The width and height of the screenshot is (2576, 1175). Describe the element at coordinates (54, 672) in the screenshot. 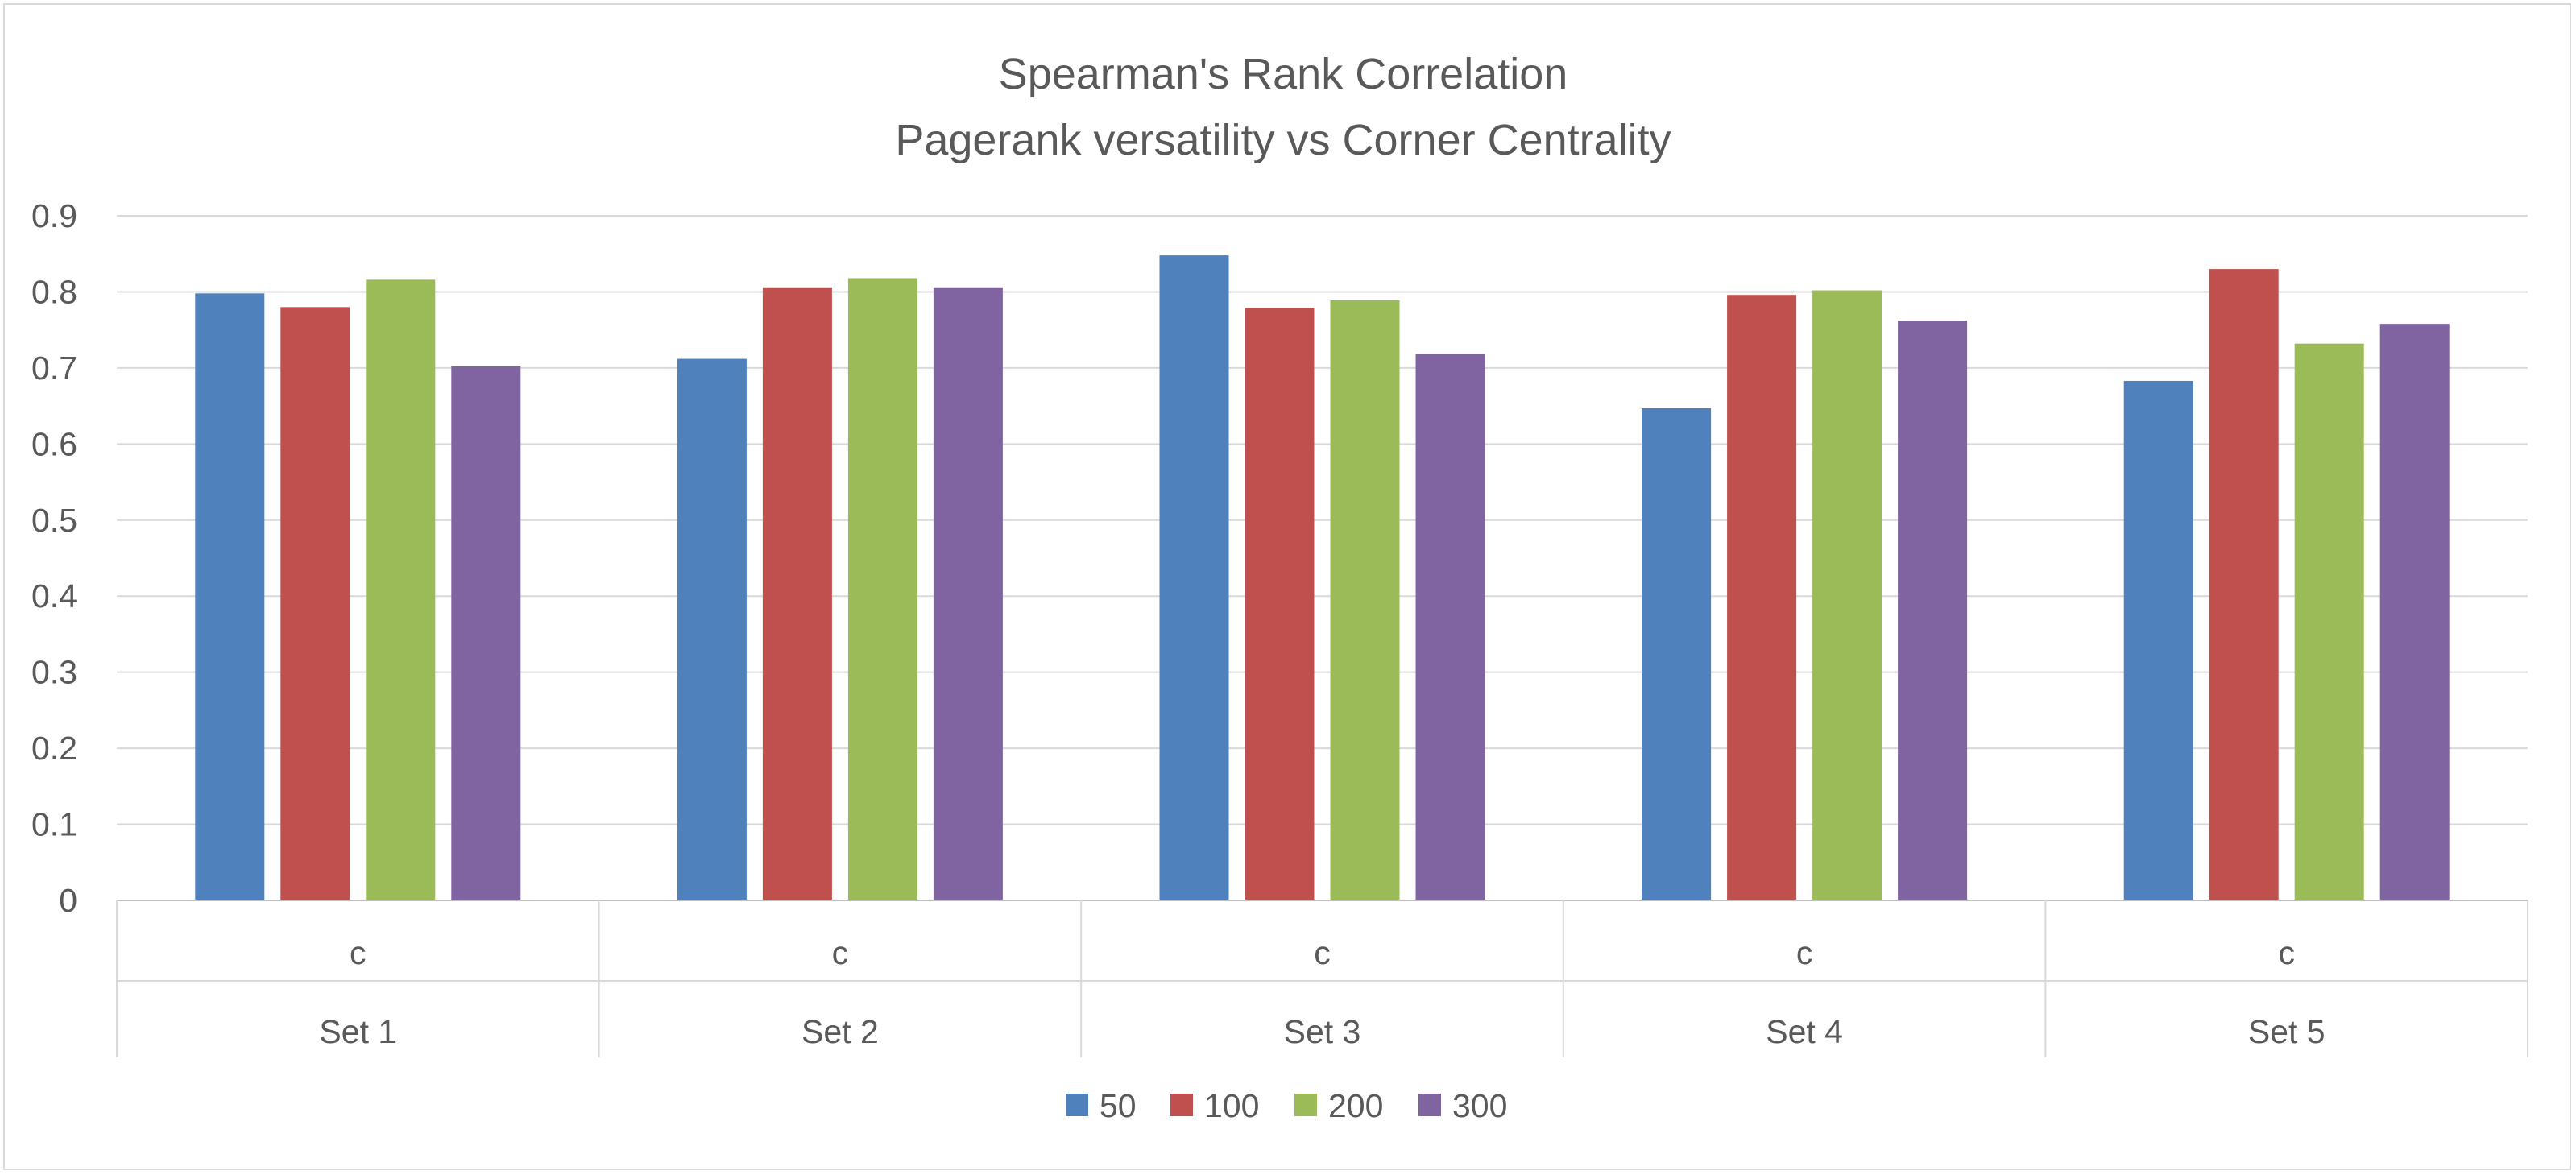

I see `y-tick-label: 0.3` at that location.